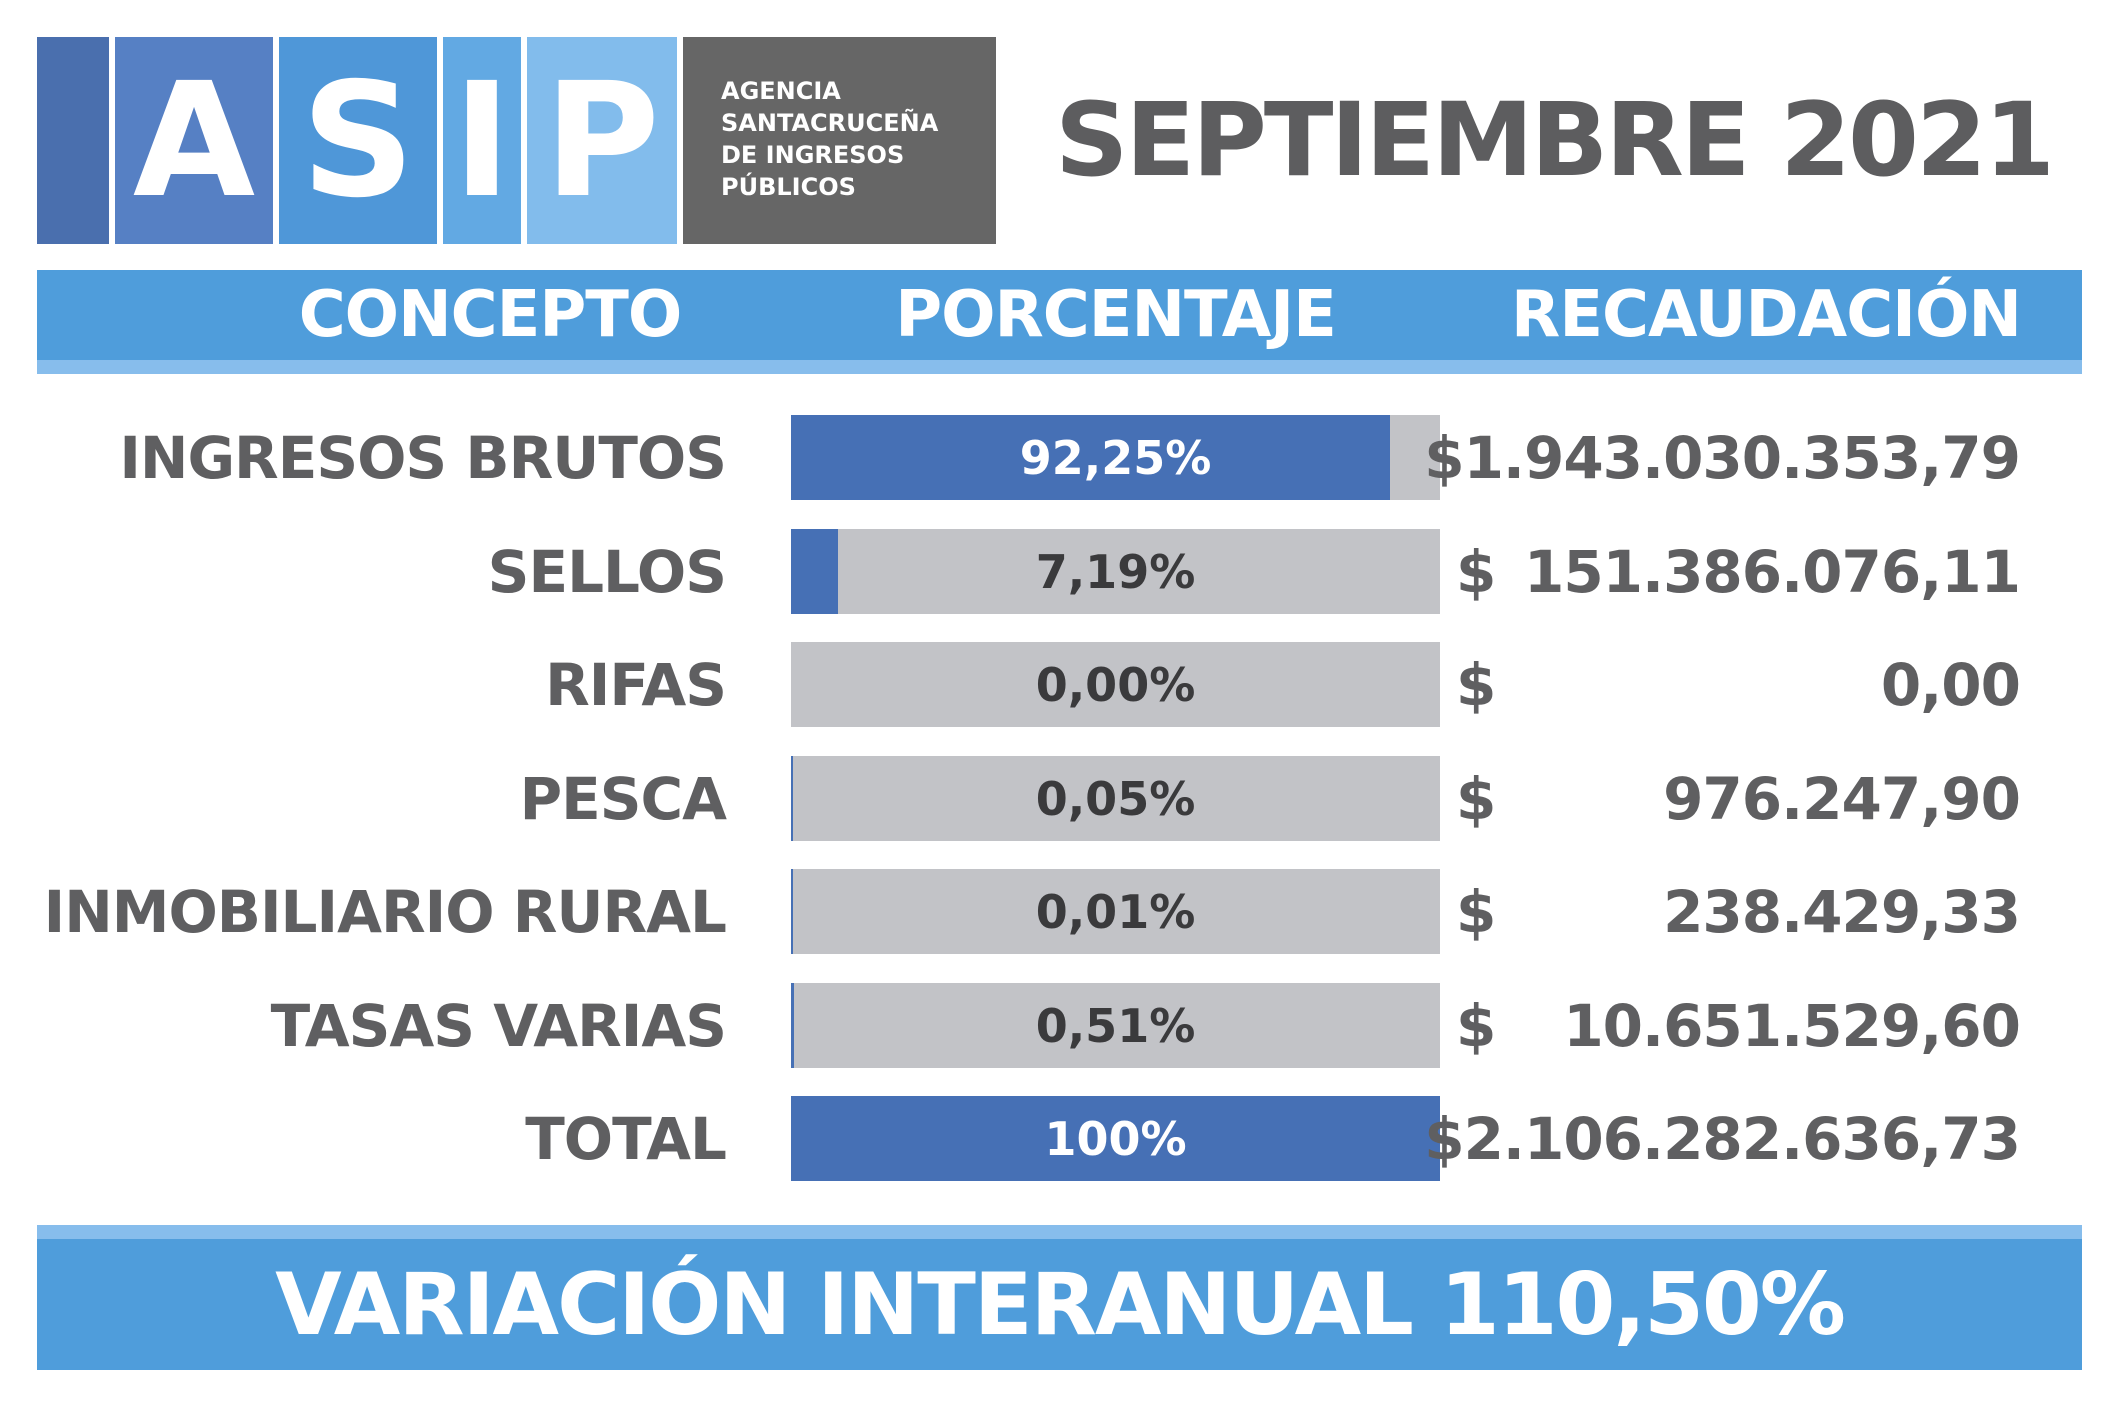 The width and height of the screenshot is (2118, 1412). Describe the element at coordinates (788, 187) in the screenshot. I see `logo-text-line: PÚBLICOS` at that location.